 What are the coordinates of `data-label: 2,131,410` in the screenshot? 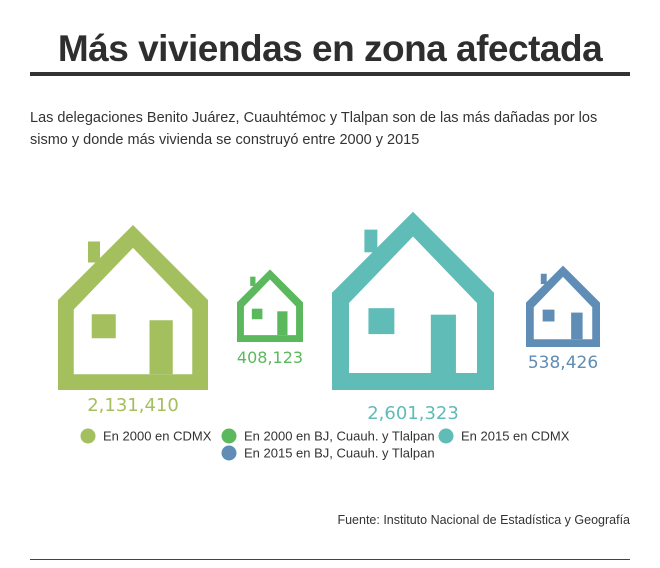 It's located at (133, 405).